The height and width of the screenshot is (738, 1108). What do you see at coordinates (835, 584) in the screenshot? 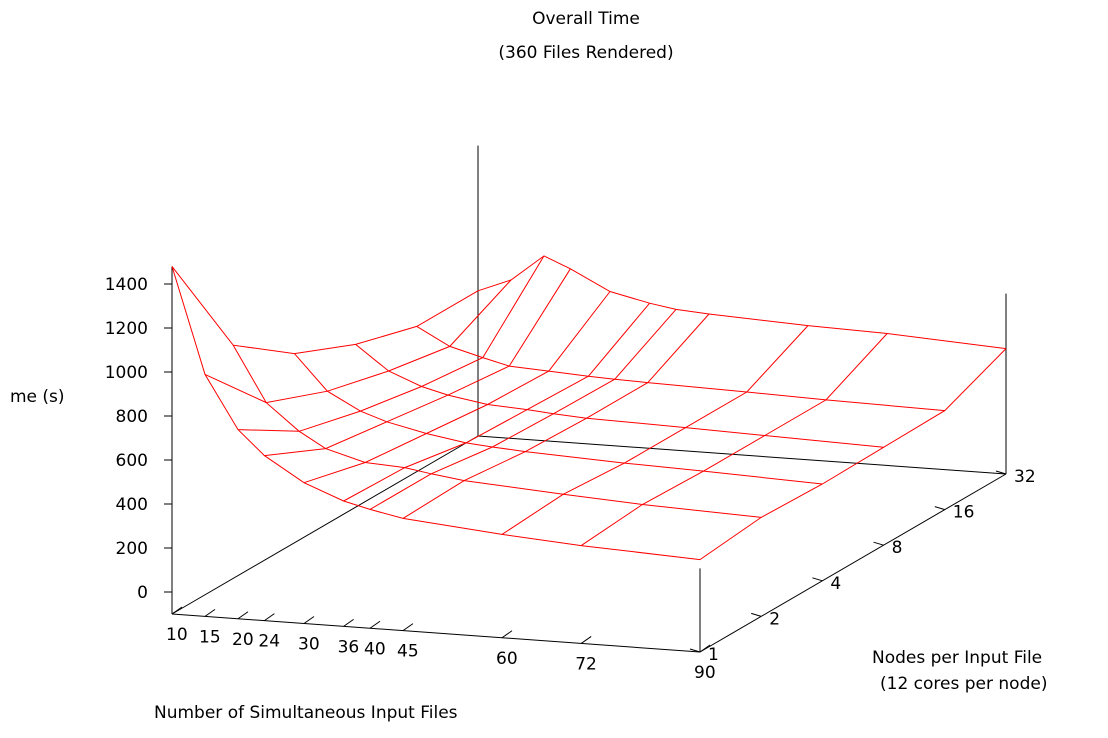
I see `y-tick-label: 4` at bounding box center [835, 584].